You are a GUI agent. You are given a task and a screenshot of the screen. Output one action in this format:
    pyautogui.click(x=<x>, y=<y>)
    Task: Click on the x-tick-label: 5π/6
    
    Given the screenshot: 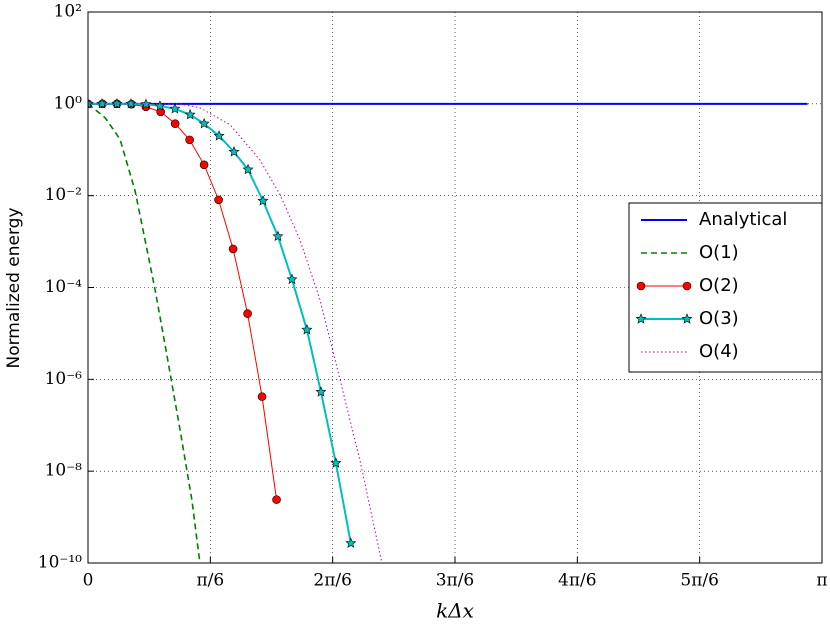 What is the action you would take?
    pyautogui.click(x=699, y=581)
    